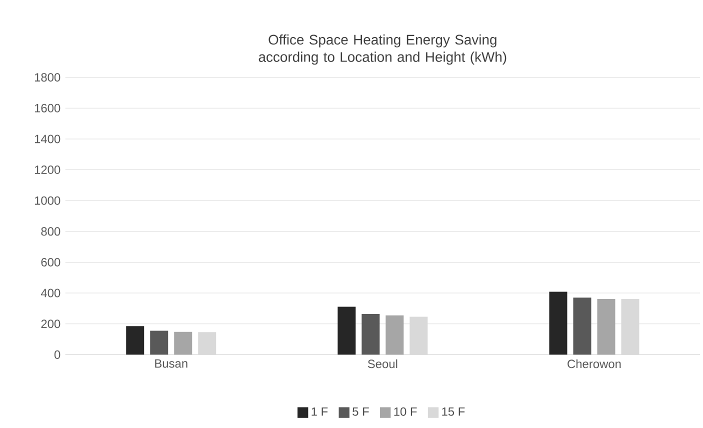  Describe the element at coordinates (57, 354) in the screenshot. I see `y-tick-label: 0` at that location.